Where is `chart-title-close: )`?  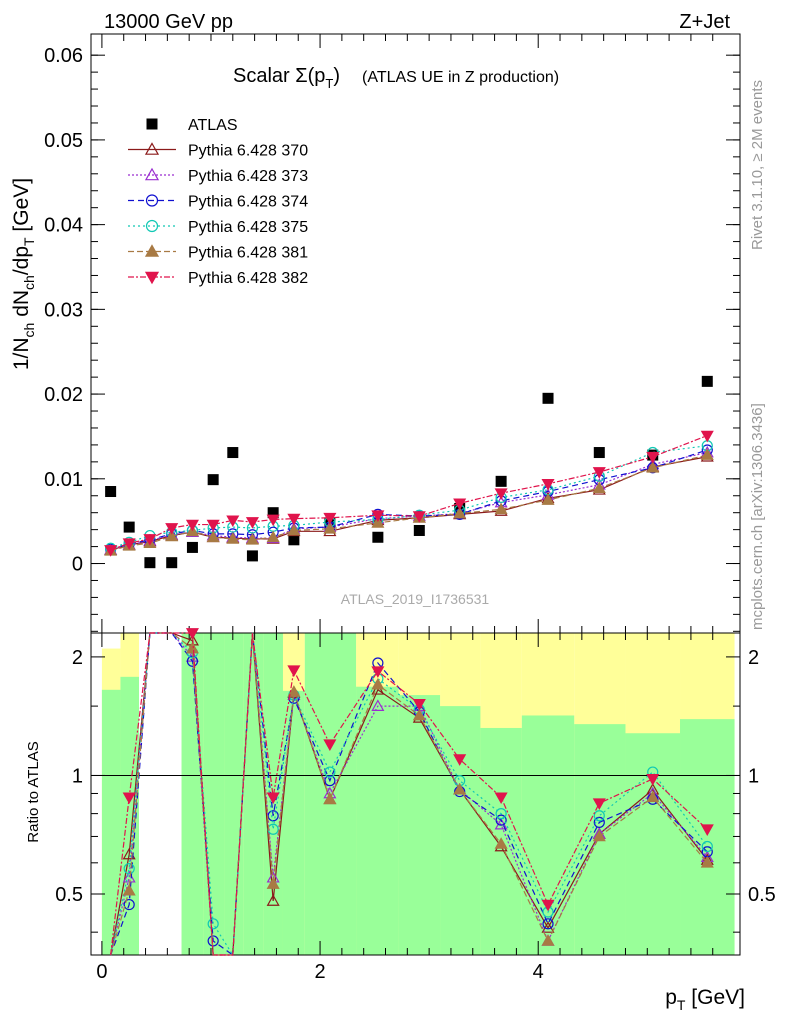 chart-title-close: ) is located at coordinates (336, 76).